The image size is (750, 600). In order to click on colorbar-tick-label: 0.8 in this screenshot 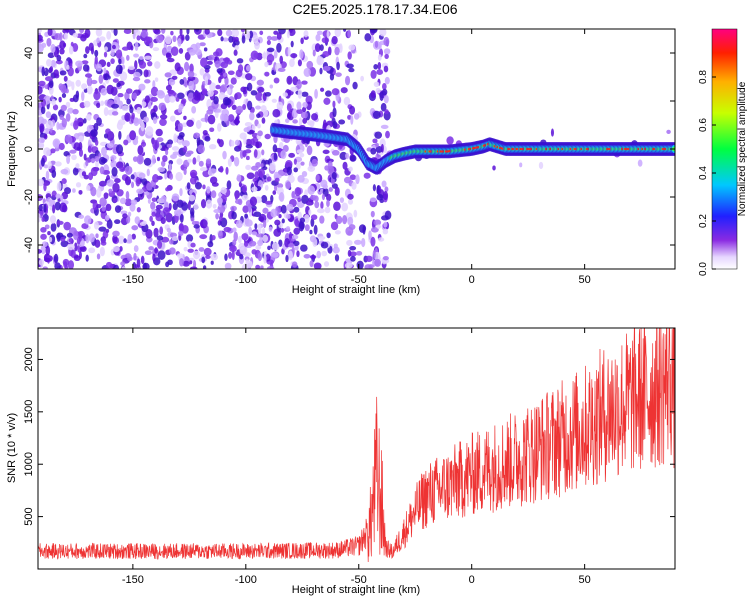, I will do `click(703, 77)`.